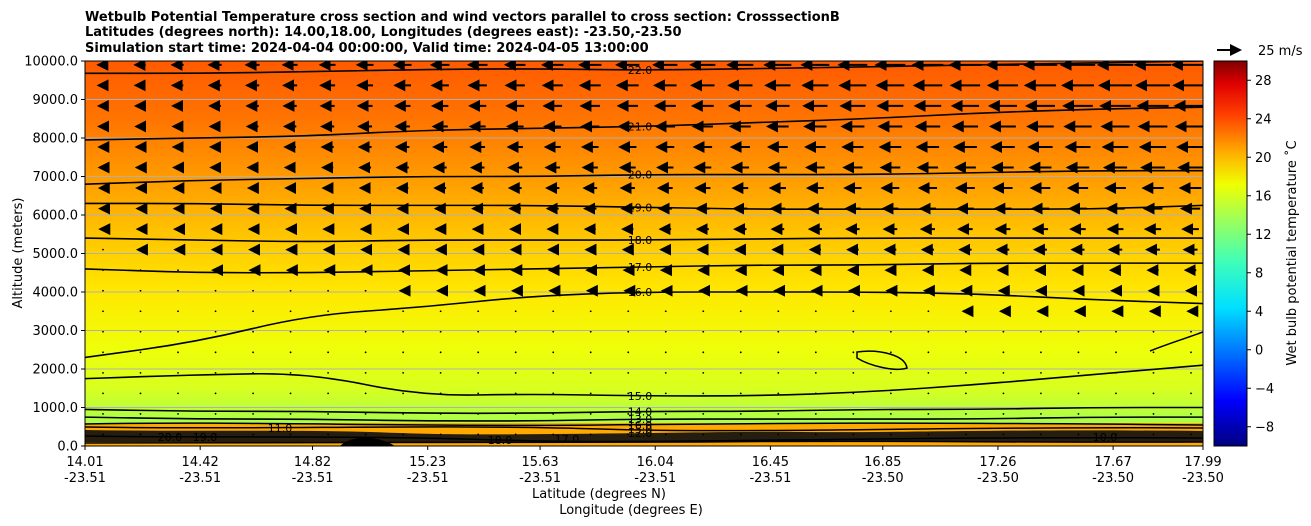 This screenshot has width=1311, height=526. I want to click on x-tick-label-lat: 15.63, so click(539, 462).